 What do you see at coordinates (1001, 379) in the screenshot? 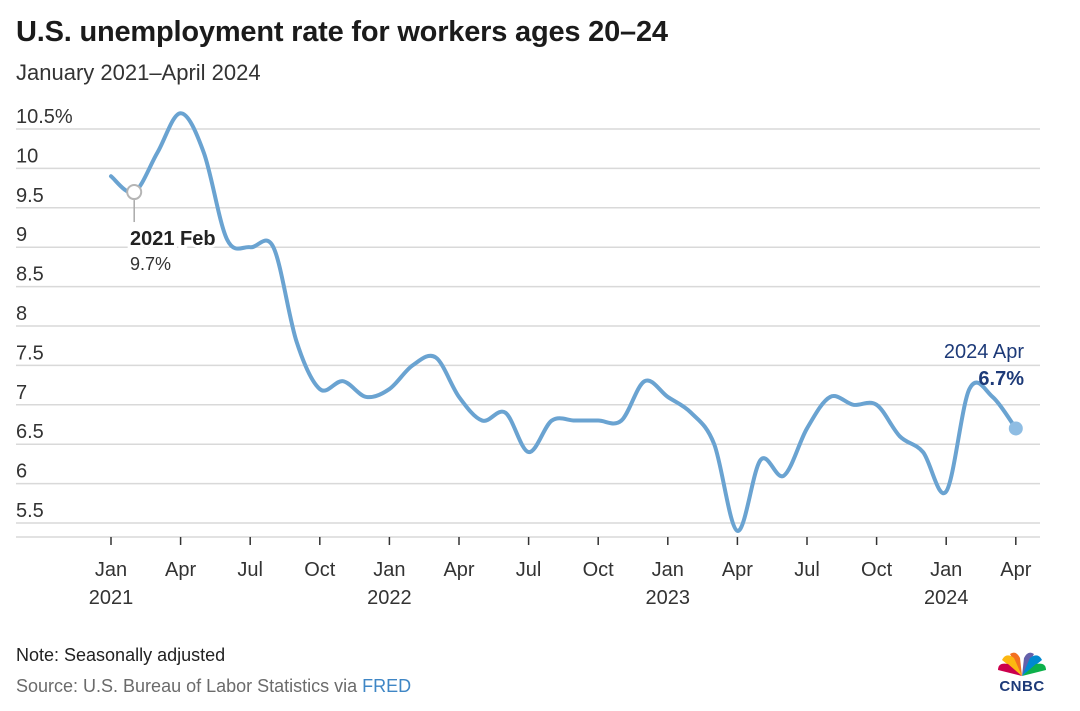
I see `annotation-value-end: 6.7%` at bounding box center [1001, 379].